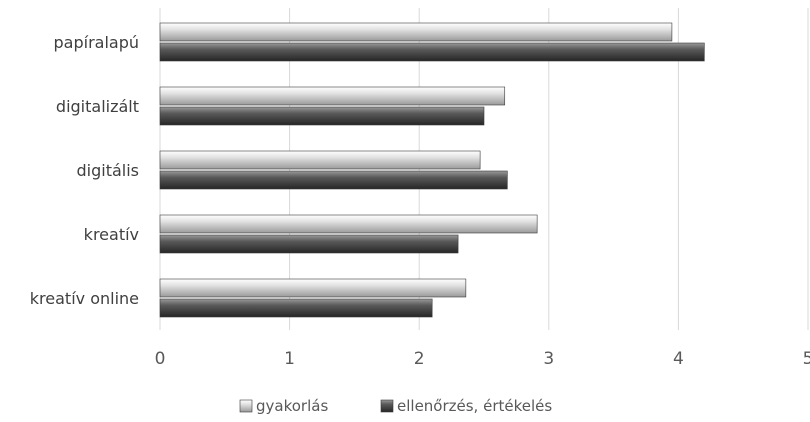 The height and width of the screenshot is (422, 810). I want to click on category-label-0: papíralapú, so click(97, 42).